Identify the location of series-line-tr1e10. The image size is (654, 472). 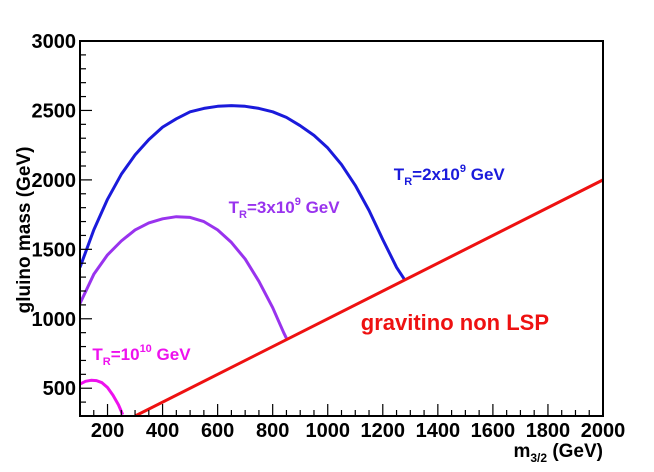
(102, 397).